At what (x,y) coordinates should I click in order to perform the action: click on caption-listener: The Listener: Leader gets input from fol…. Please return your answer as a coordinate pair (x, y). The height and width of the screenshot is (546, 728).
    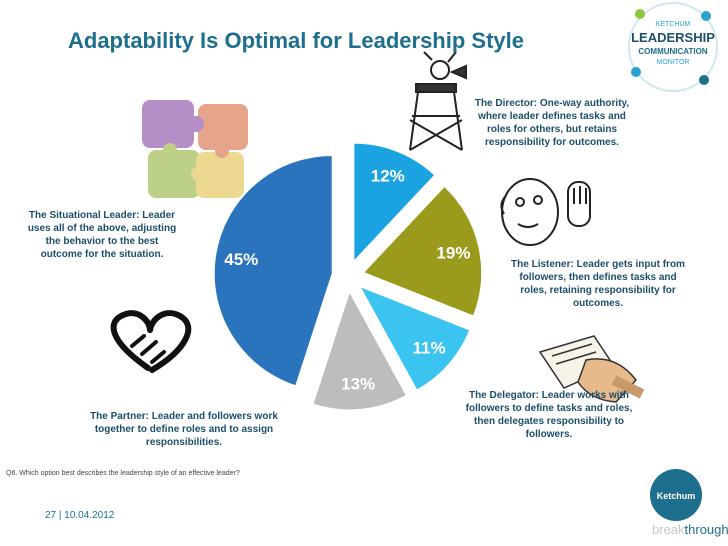
    Looking at the image, I should click on (598, 284).